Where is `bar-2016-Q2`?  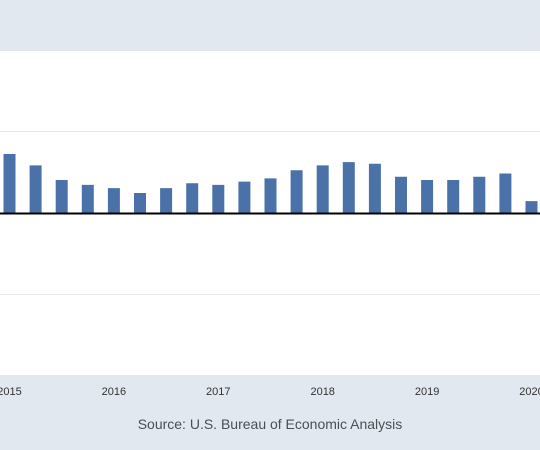 bar-2016-Q2 is located at coordinates (140, 203).